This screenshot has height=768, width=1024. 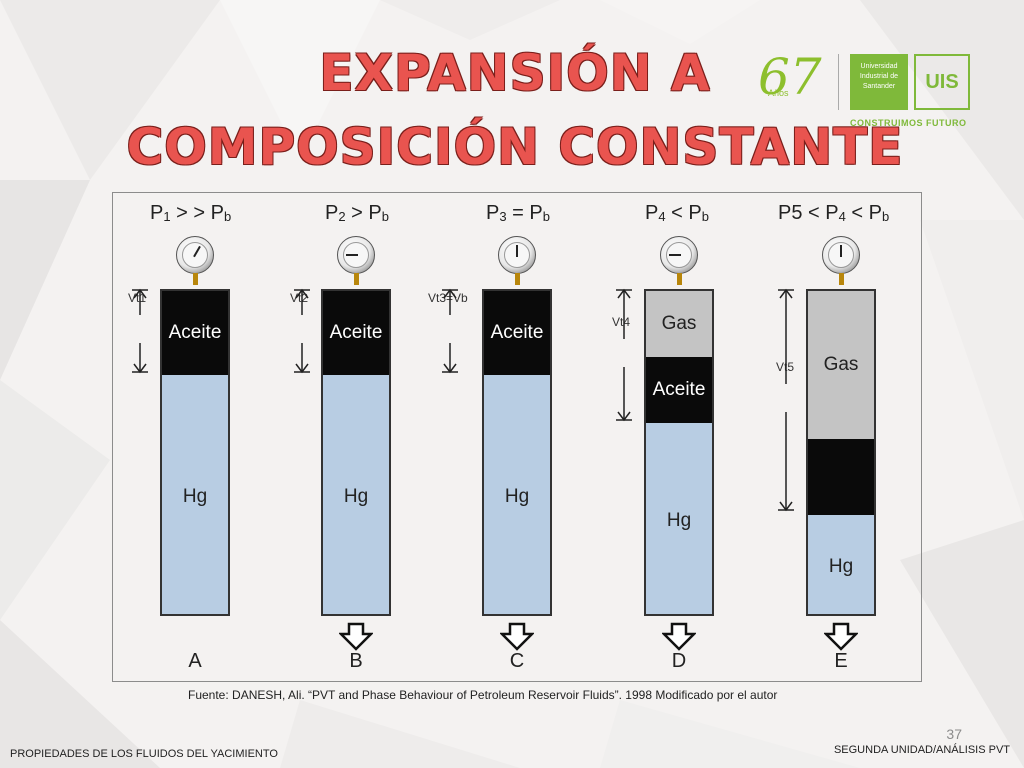 What do you see at coordinates (517, 661) in the screenshot?
I see `stage-letter: C` at bounding box center [517, 661].